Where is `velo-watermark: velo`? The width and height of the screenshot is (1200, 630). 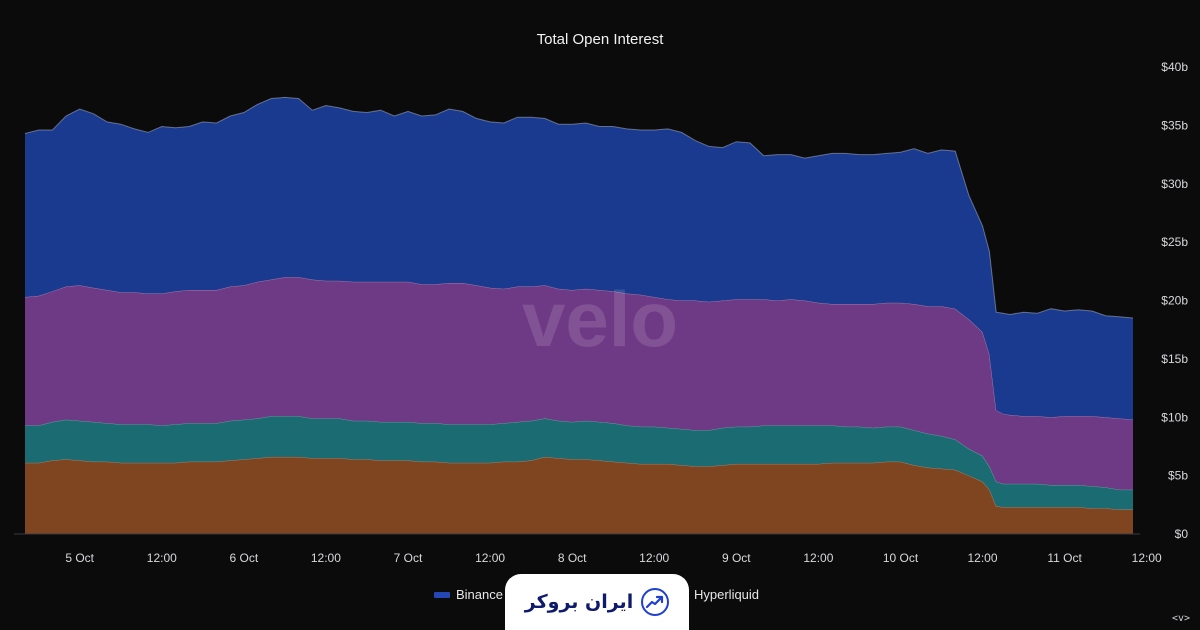
velo-watermark: velo is located at coordinates (600, 319).